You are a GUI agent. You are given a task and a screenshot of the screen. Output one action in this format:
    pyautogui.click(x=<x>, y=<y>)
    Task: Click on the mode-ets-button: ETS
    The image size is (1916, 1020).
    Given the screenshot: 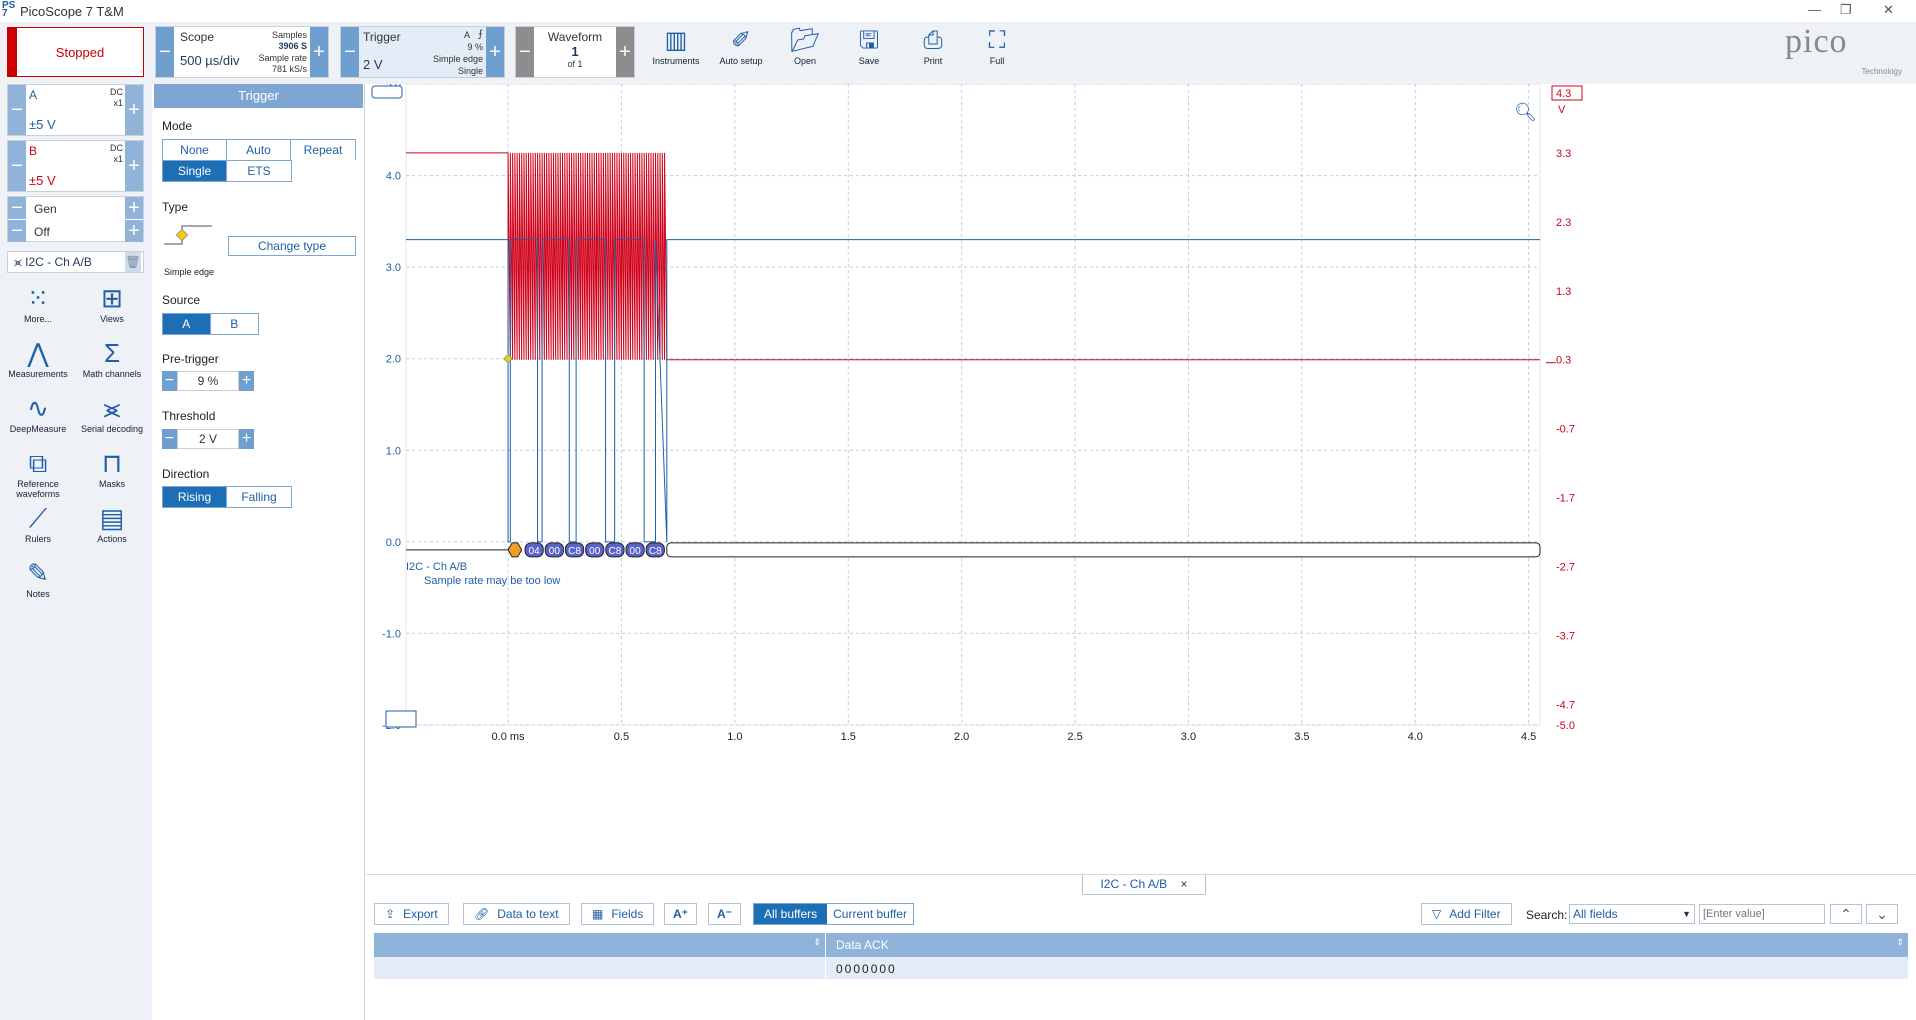 What is the action you would take?
    pyautogui.click(x=259, y=171)
    